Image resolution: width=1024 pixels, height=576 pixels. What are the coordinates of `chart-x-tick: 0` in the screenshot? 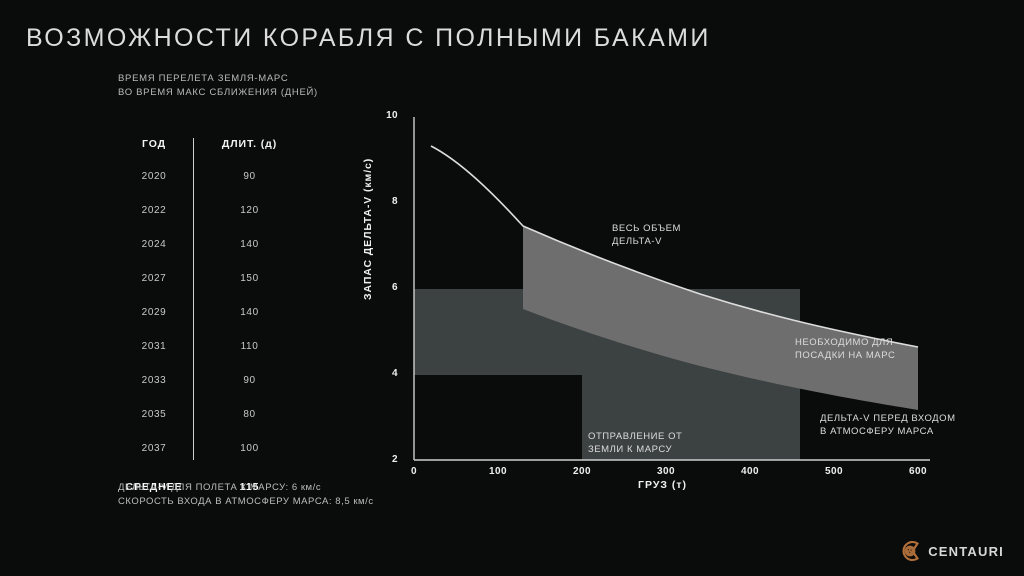 It's located at (414, 471).